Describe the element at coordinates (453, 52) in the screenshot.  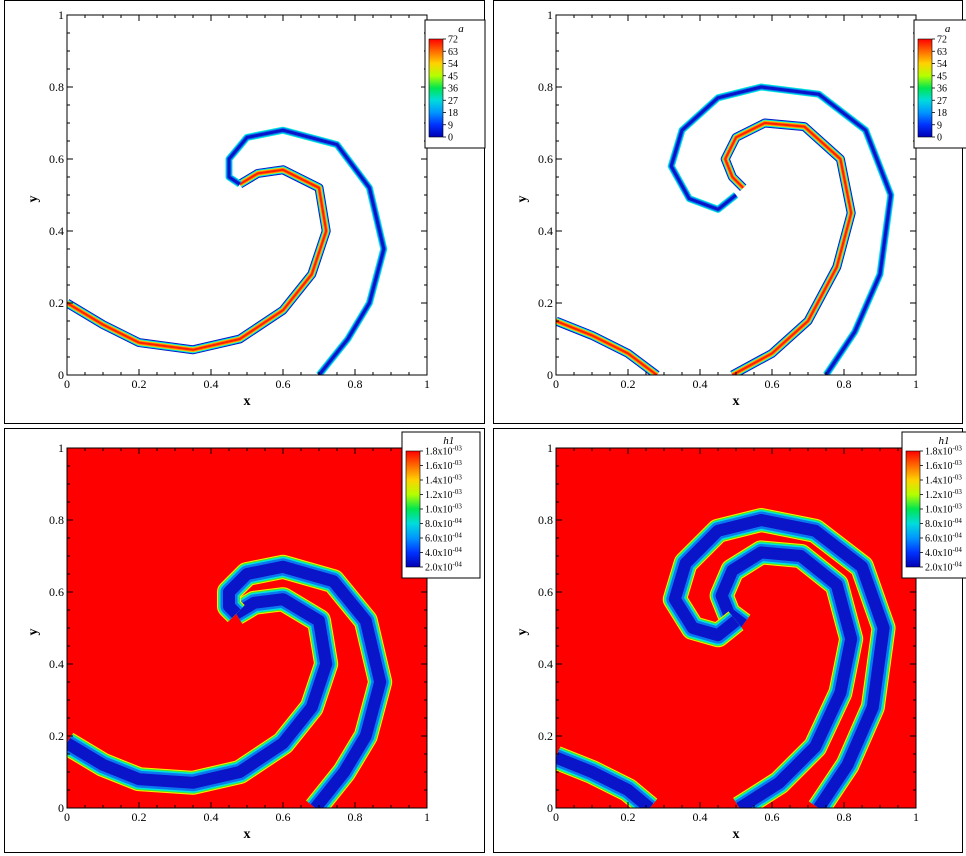
I see `colorbar-label: 63` at that location.